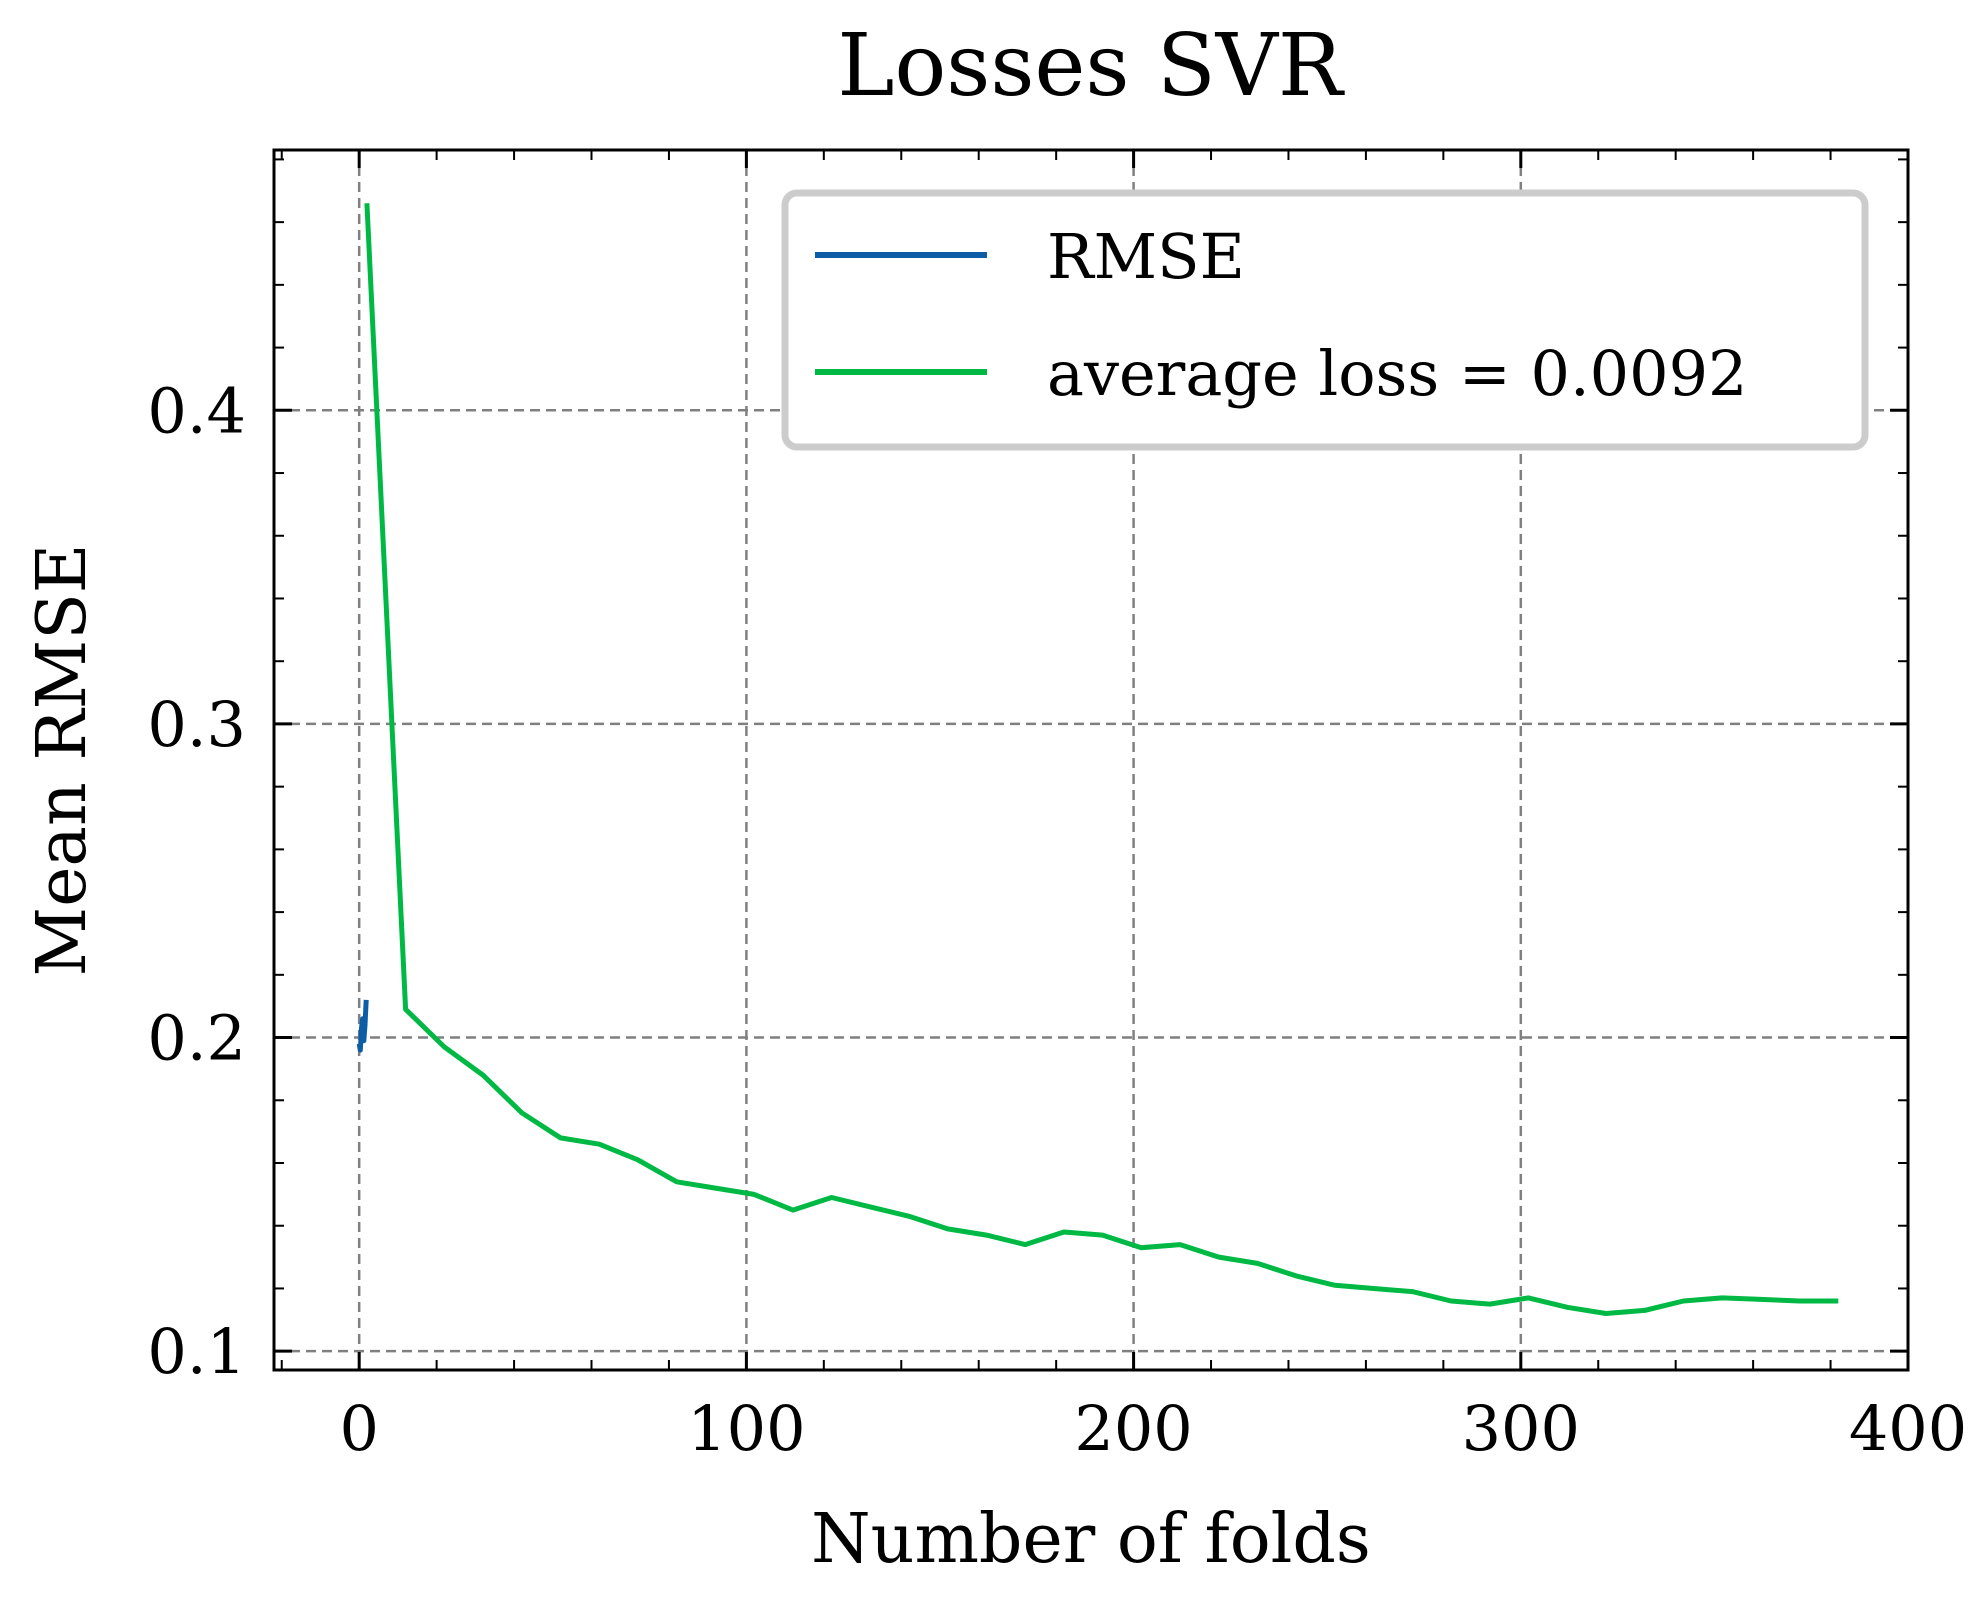  What do you see at coordinates (62, 760) in the screenshot?
I see `y-axis-label: Mean RMSE` at bounding box center [62, 760].